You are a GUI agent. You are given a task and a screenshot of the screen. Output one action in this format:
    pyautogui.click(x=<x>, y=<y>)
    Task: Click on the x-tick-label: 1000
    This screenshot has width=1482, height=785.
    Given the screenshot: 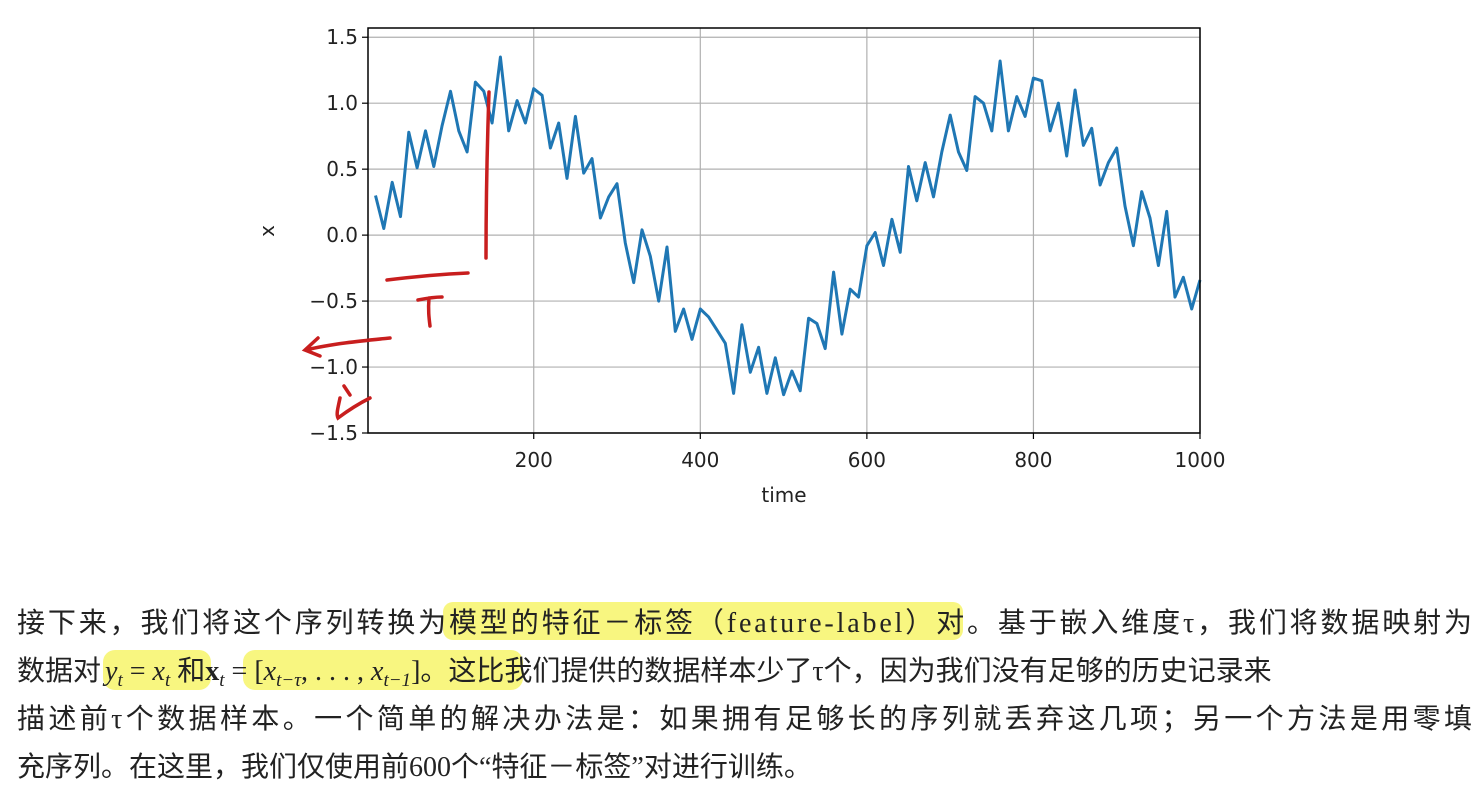 What is the action you would take?
    pyautogui.click(x=1200, y=460)
    